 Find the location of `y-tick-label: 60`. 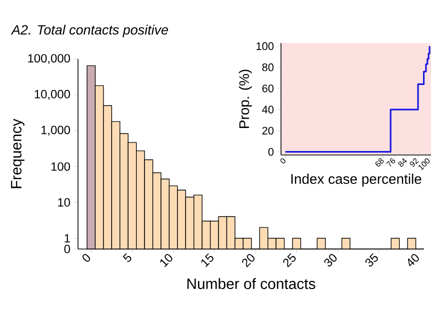

y-tick-label: 60 is located at coordinates (268, 88).